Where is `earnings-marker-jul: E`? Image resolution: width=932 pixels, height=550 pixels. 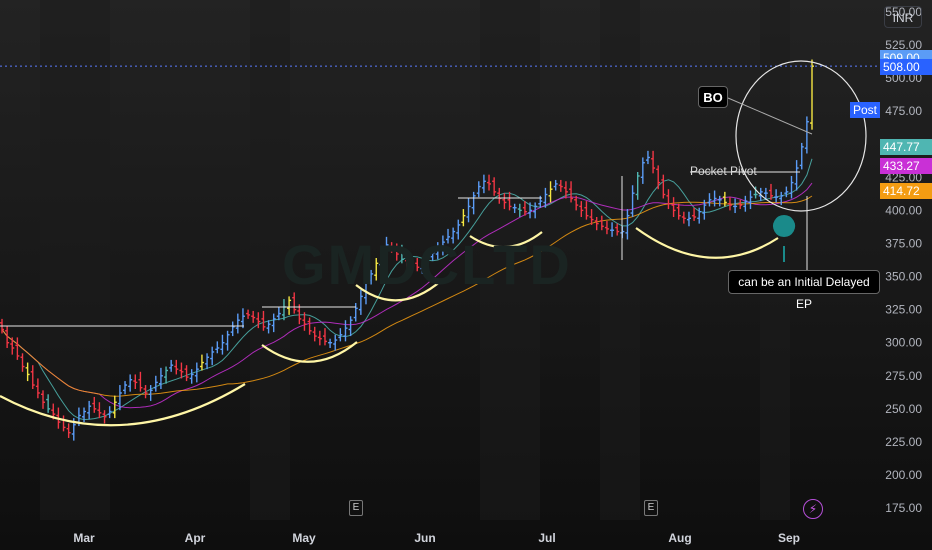
earnings-marker-jul: E is located at coordinates (651, 508).